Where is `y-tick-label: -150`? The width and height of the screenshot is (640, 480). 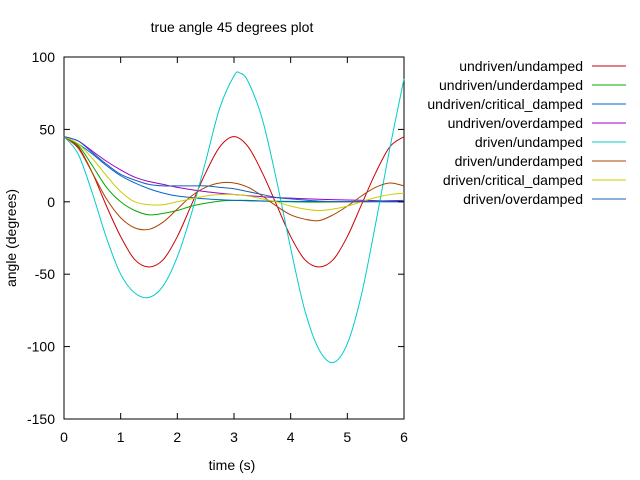 y-tick-label: -150 is located at coordinates (41, 419).